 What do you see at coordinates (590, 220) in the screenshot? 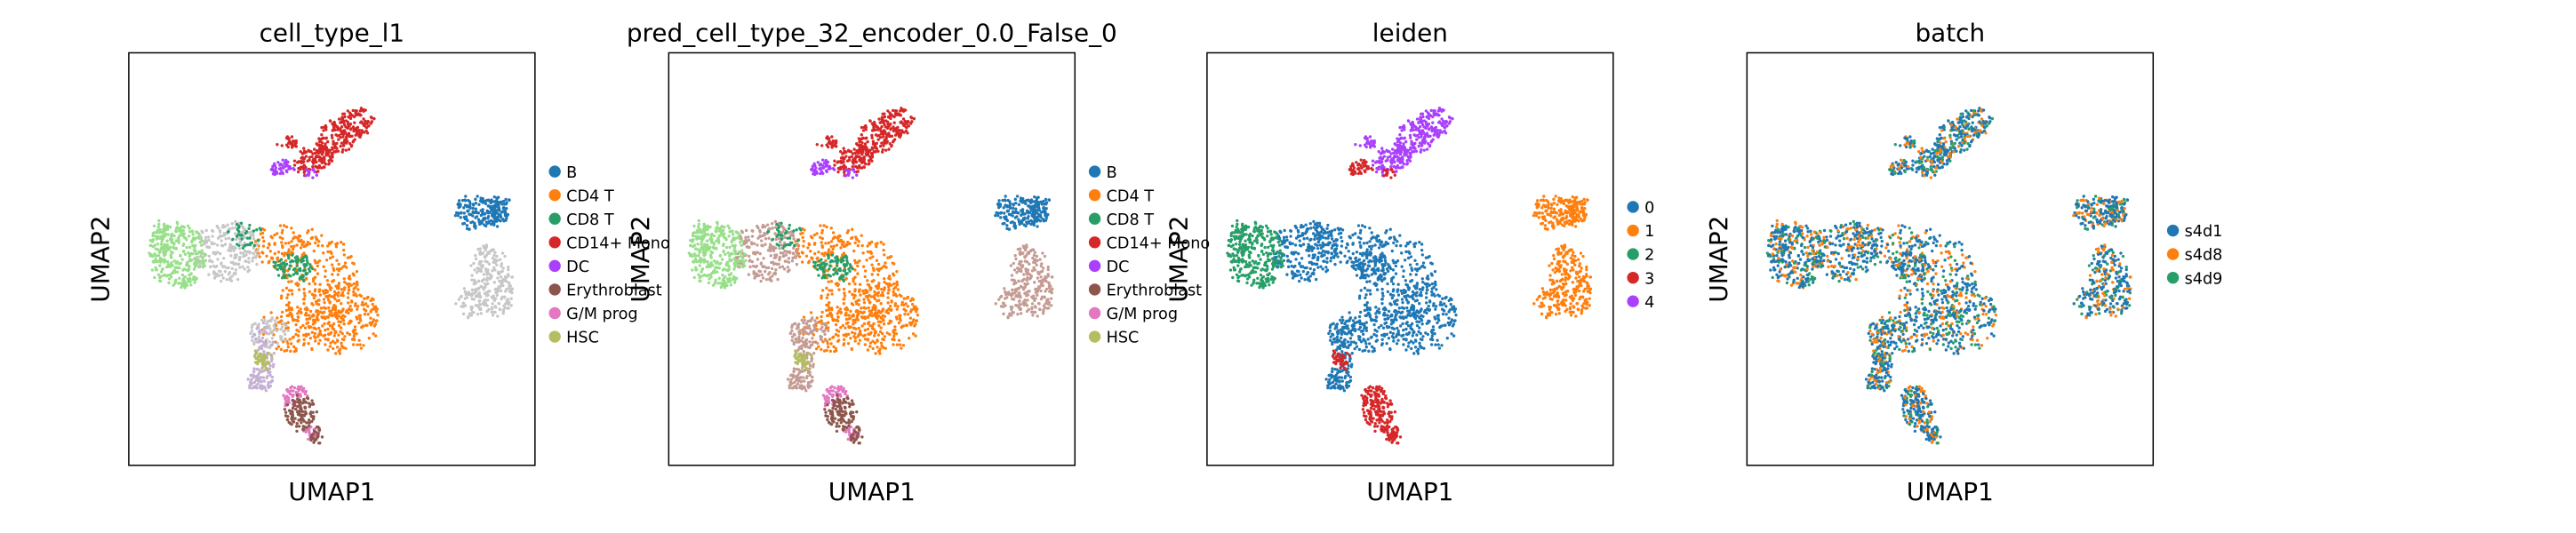
I see `legend-label: CD8 T` at bounding box center [590, 220].